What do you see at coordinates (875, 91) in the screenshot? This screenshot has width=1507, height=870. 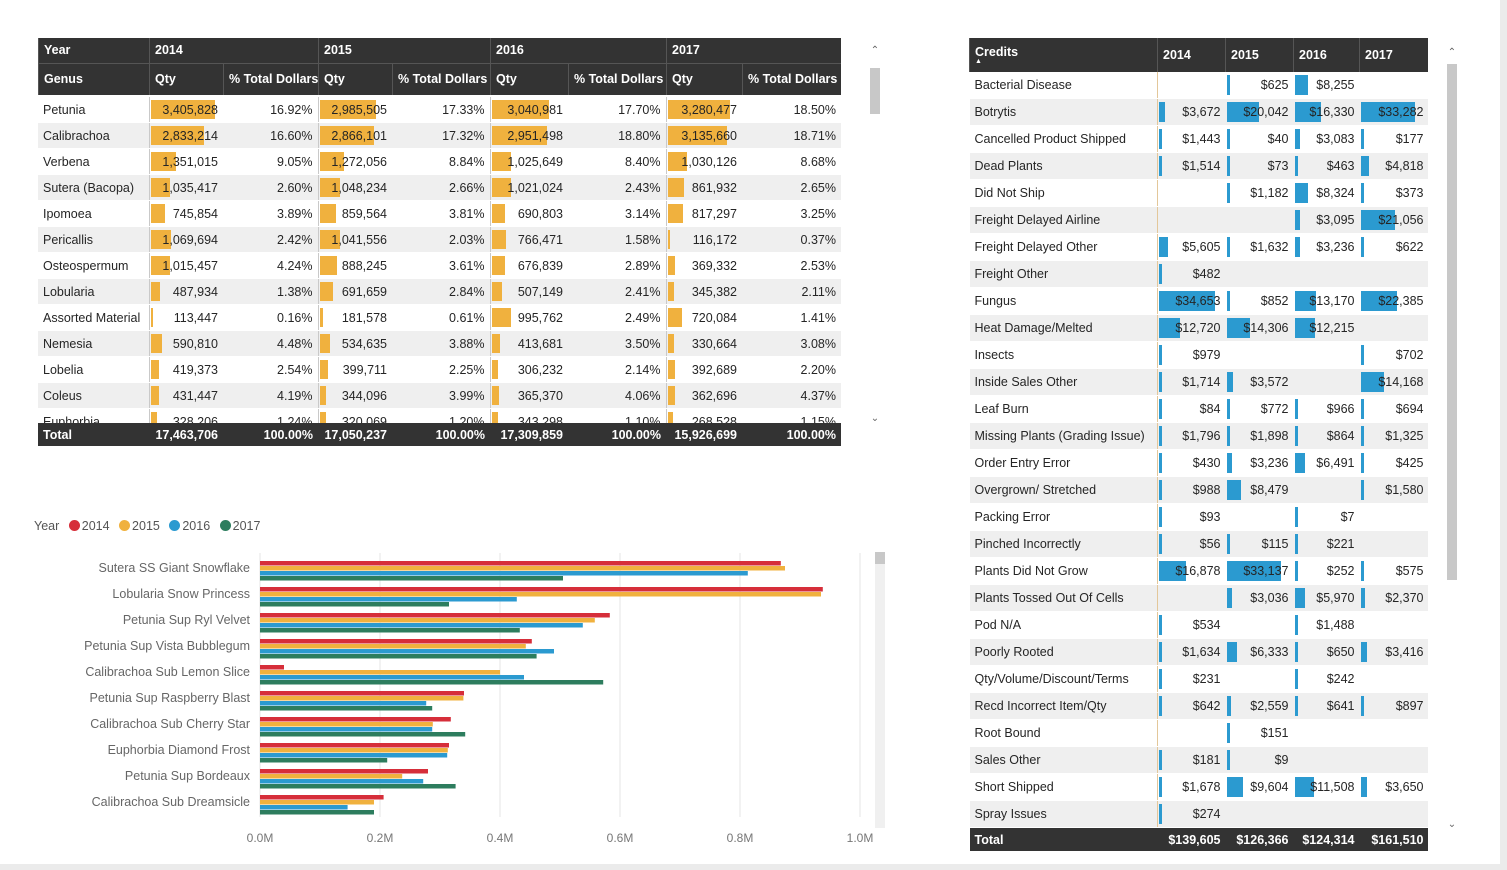 I see `scroll-thumb` at bounding box center [875, 91].